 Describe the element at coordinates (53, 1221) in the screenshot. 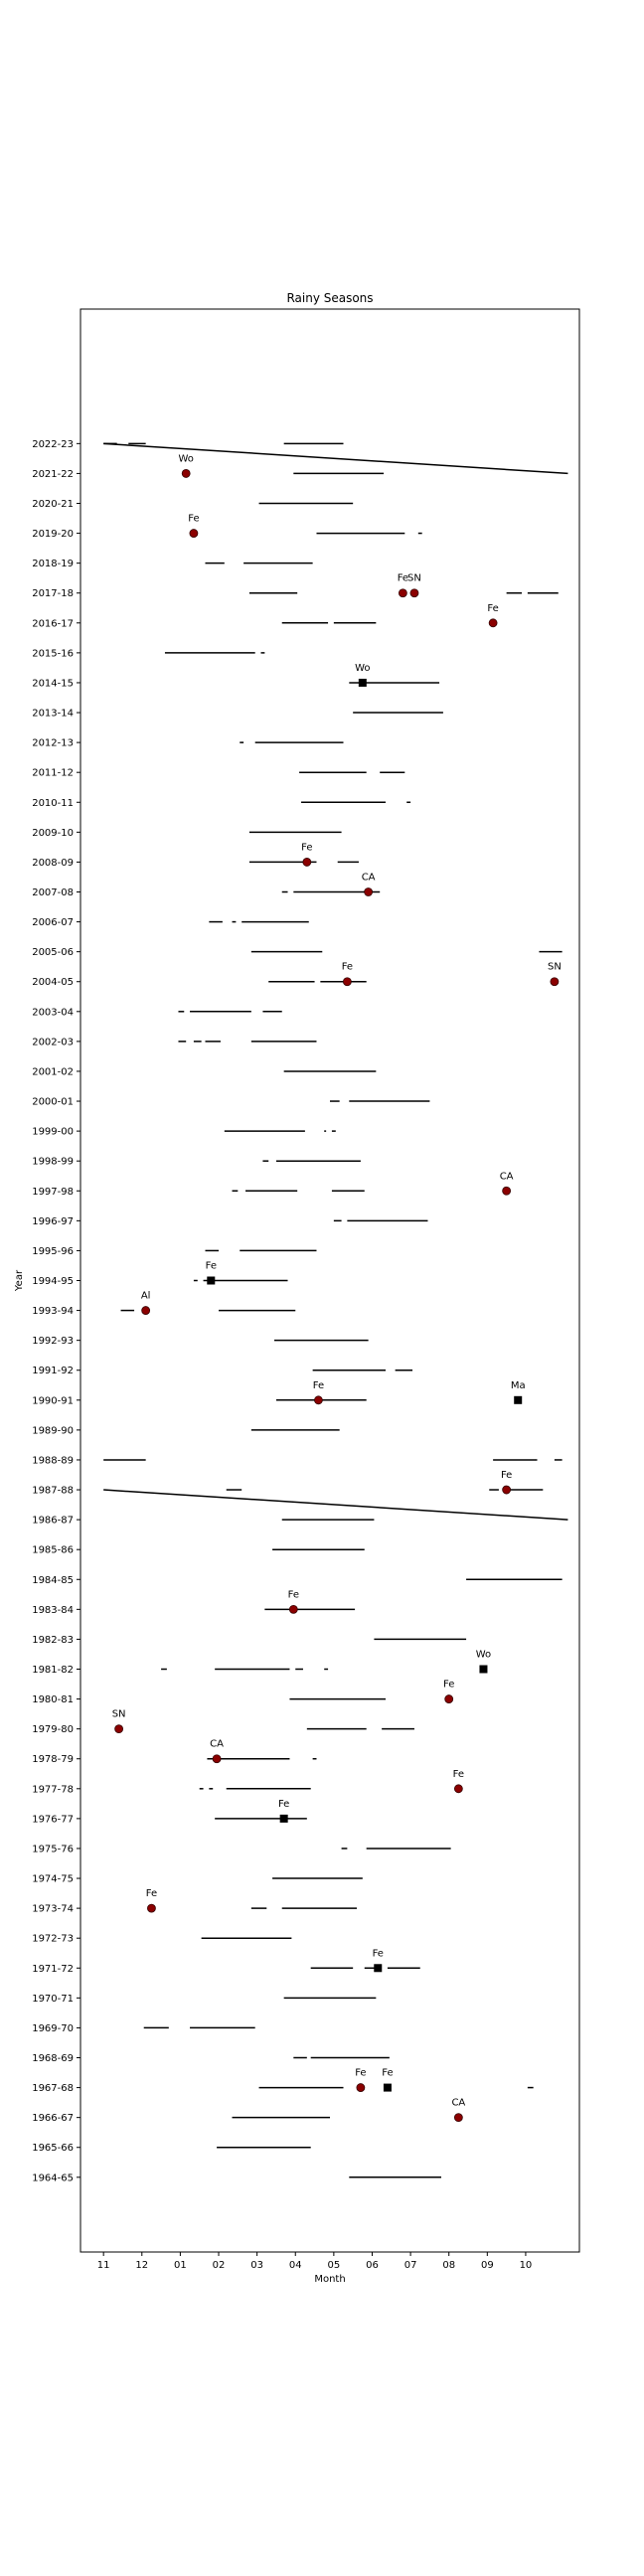

I see `y-tick-label: 1996-97` at that location.